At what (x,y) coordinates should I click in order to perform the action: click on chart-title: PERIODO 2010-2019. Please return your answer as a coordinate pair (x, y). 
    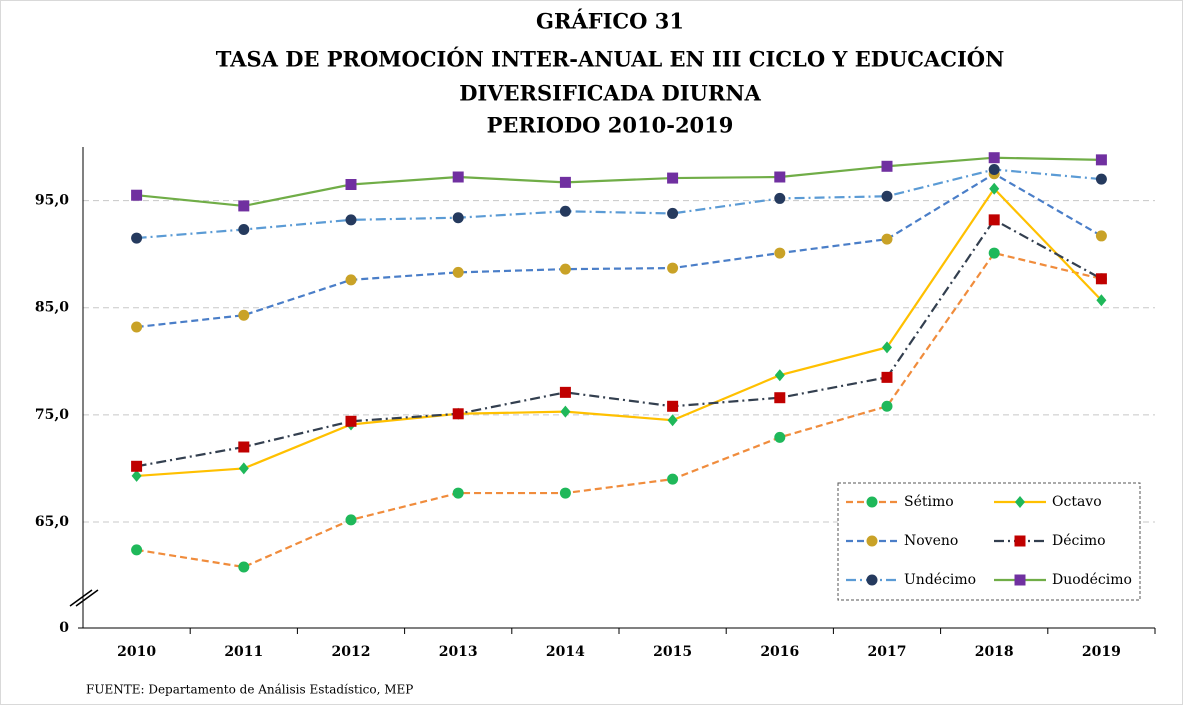
    Looking at the image, I should click on (610, 125).